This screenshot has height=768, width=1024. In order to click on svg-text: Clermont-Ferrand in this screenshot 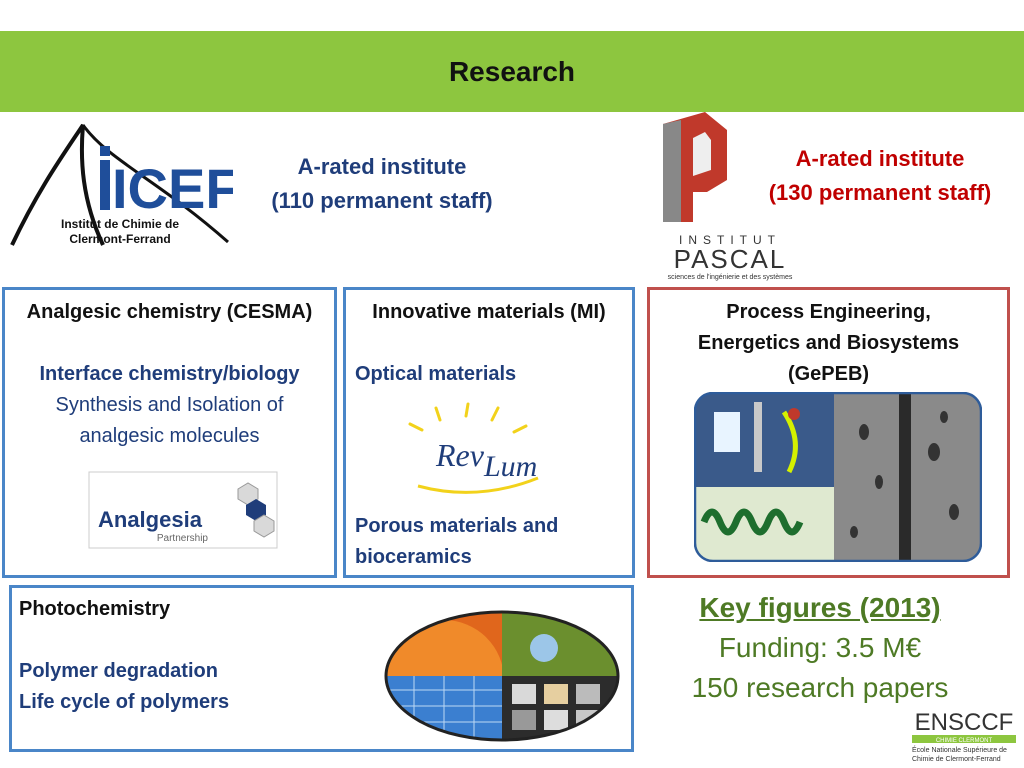, I will do `click(119, 239)`.